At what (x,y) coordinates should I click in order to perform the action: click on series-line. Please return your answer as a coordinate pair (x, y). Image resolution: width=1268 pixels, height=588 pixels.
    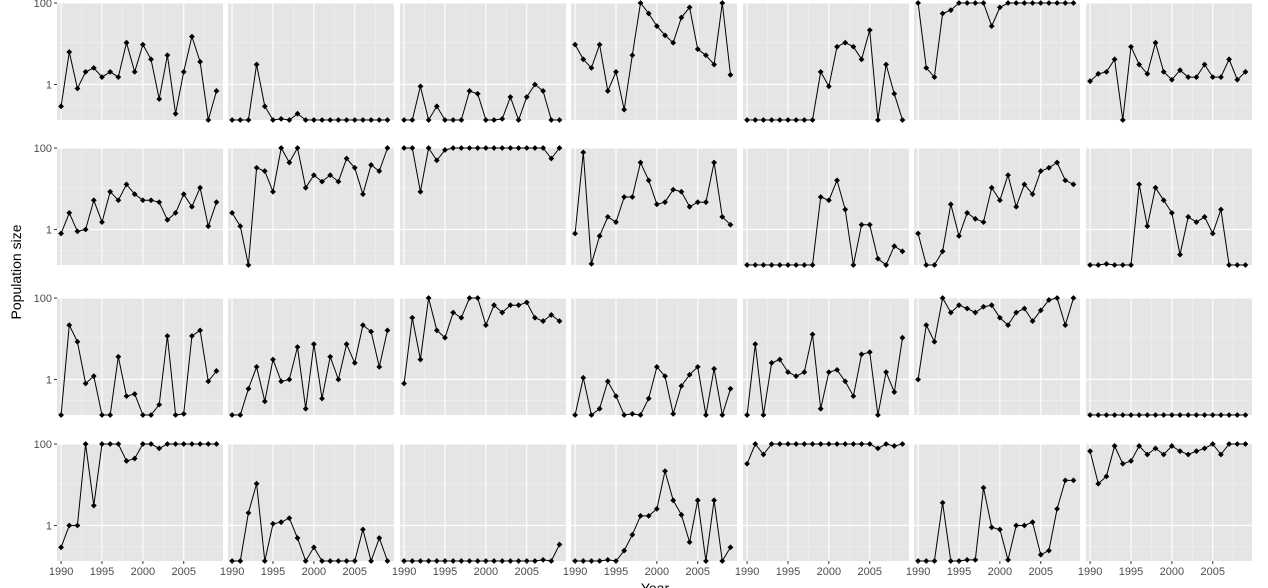
    Looking at the image, I should click on (482, 102).